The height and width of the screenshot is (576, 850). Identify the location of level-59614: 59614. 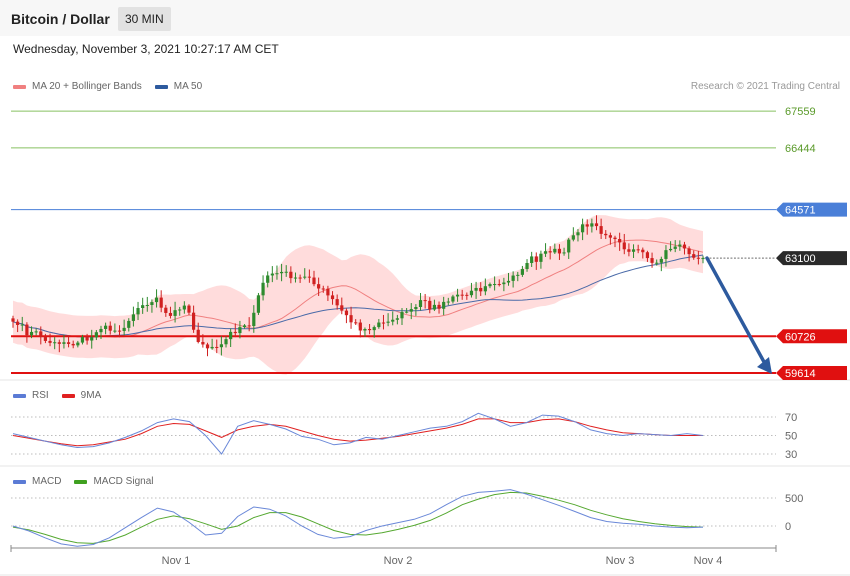
(429, 372).